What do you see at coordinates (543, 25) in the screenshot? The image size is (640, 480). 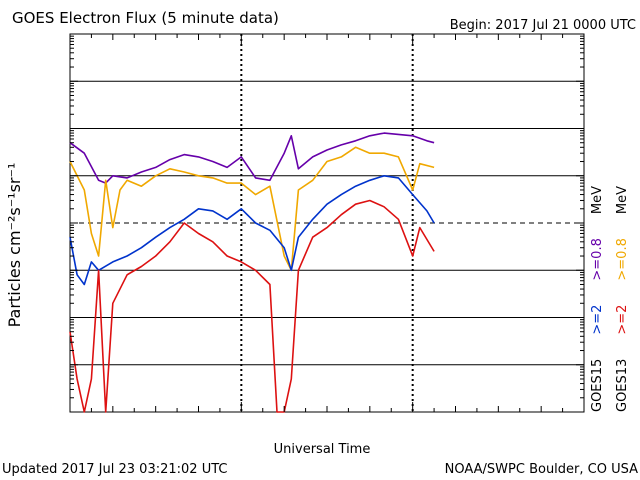 I see `begin-time: Begin: 2017 Jul 21 0000 UTC` at bounding box center [543, 25].